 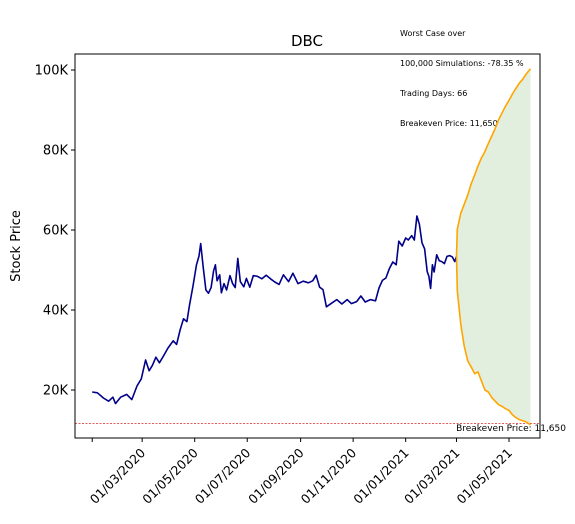 What do you see at coordinates (449, 123) in the screenshot?
I see `summary-line-4: Breakeven Price: 11,650` at bounding box center [449, 123].